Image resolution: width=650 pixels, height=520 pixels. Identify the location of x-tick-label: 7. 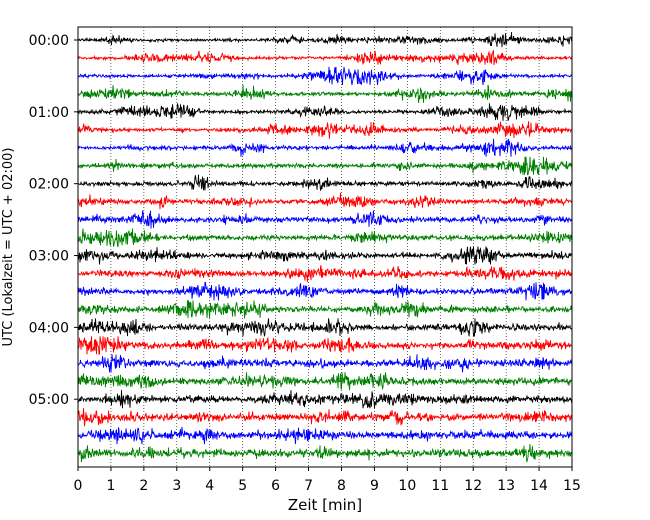
(308, 486).